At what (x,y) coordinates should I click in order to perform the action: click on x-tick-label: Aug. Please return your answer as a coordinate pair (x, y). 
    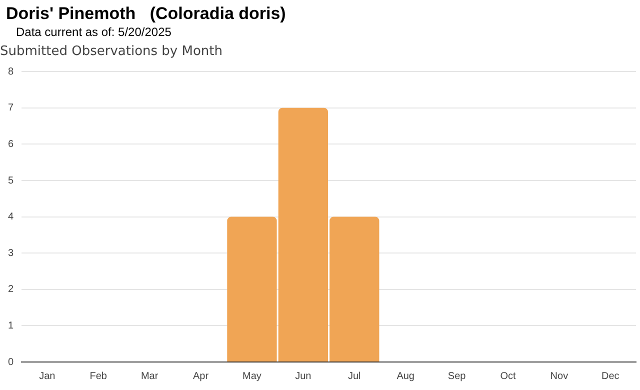
    Looking at the image, I should click on (405, 376).